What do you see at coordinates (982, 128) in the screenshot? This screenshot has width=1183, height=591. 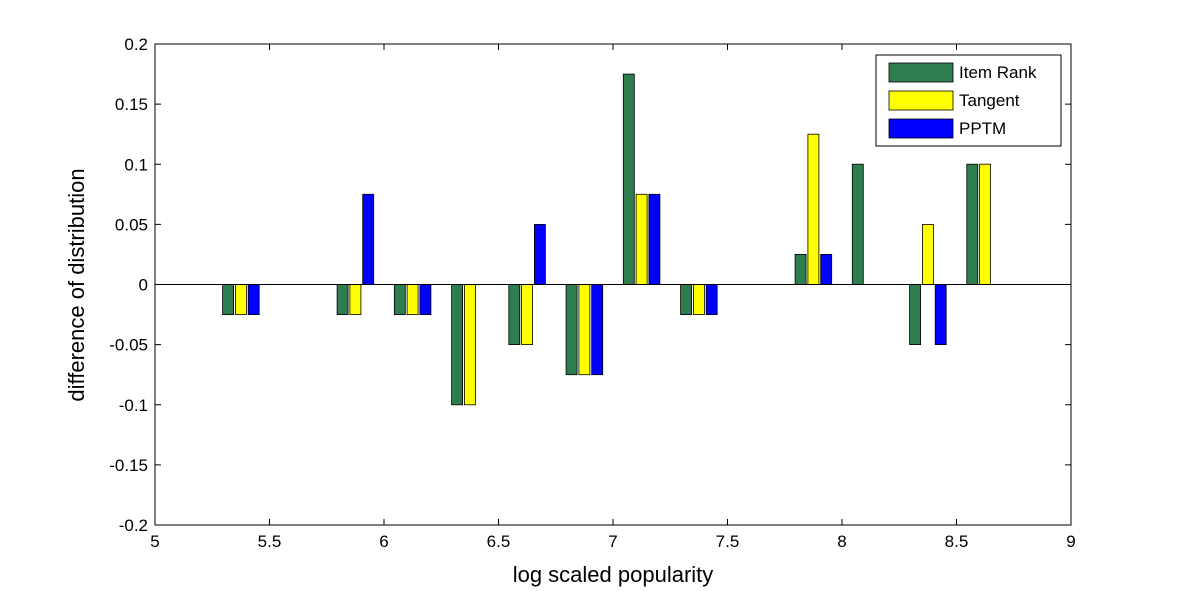 I see `legend-label: PPTM` at bounding box center [982, 128].